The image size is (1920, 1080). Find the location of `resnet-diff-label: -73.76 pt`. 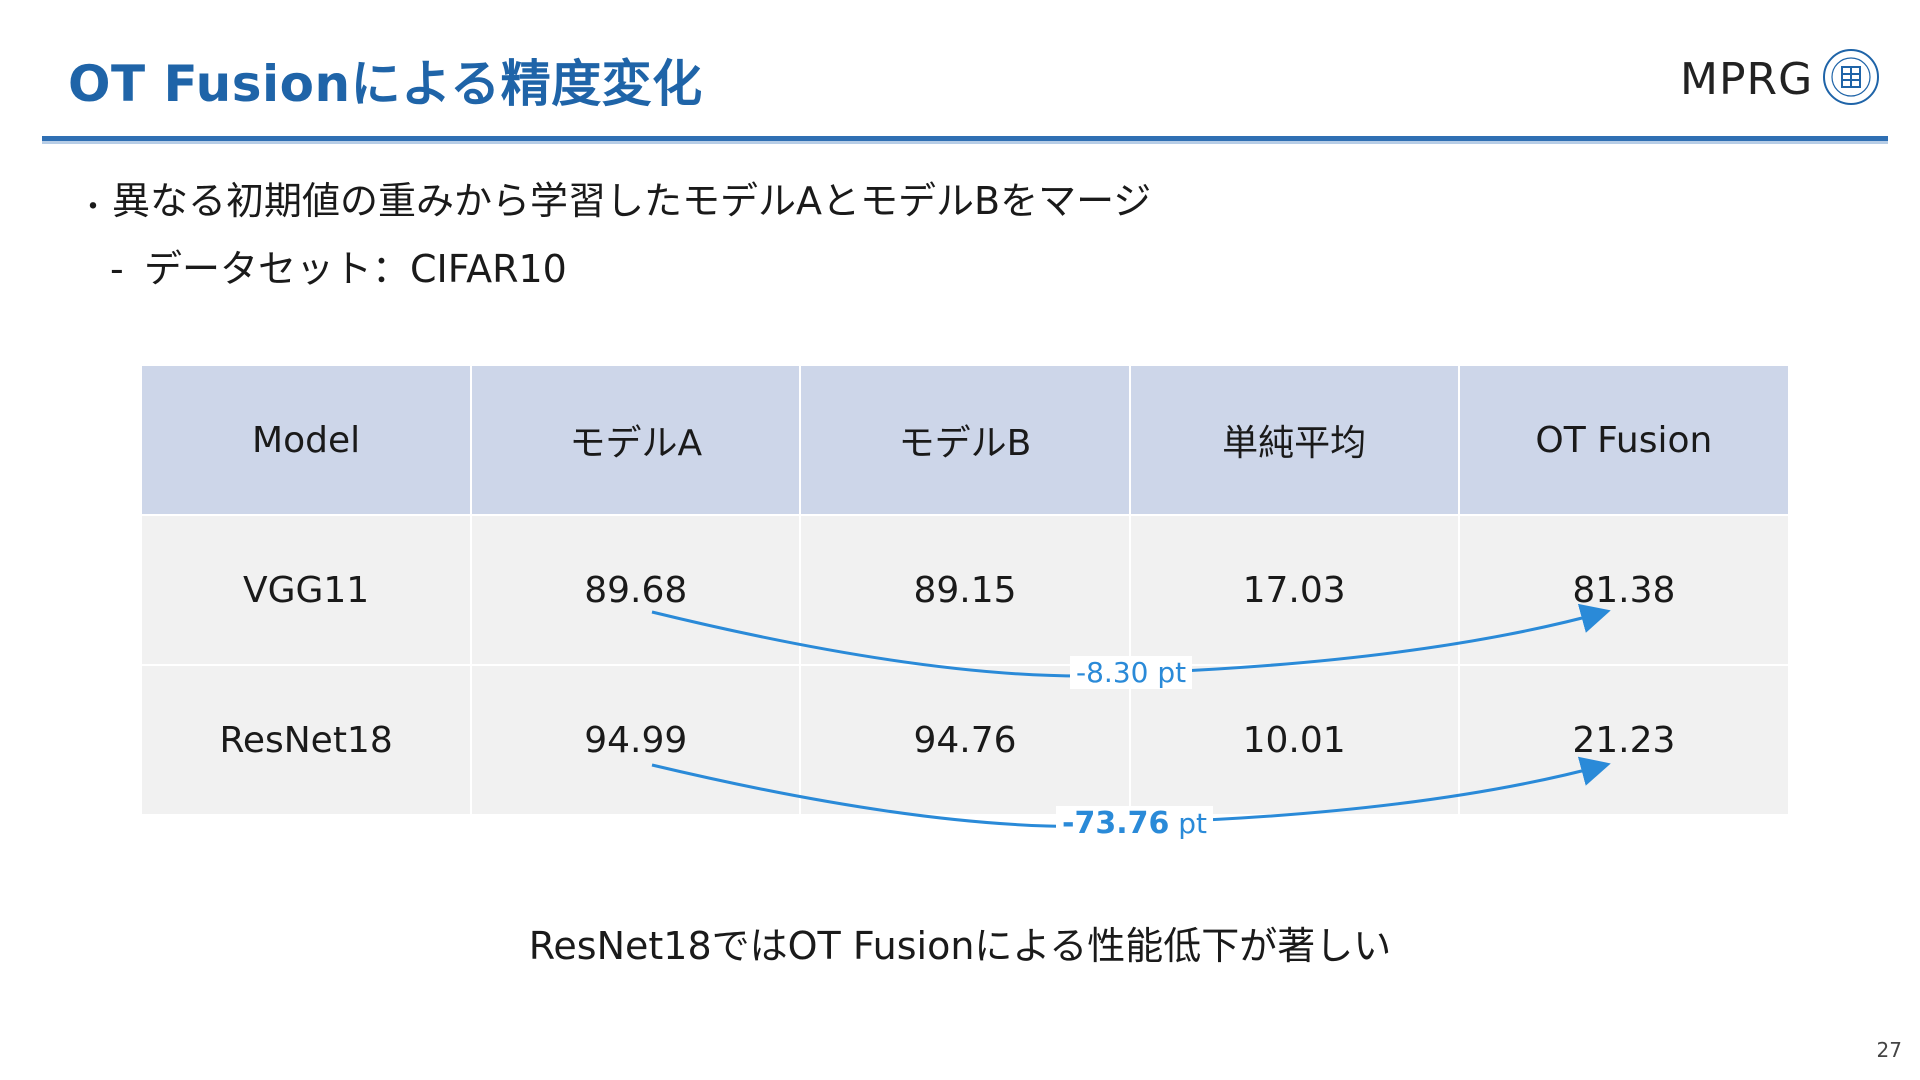

resnet-diff-label: -73.76 pt is located at coordinates (1134, 823).